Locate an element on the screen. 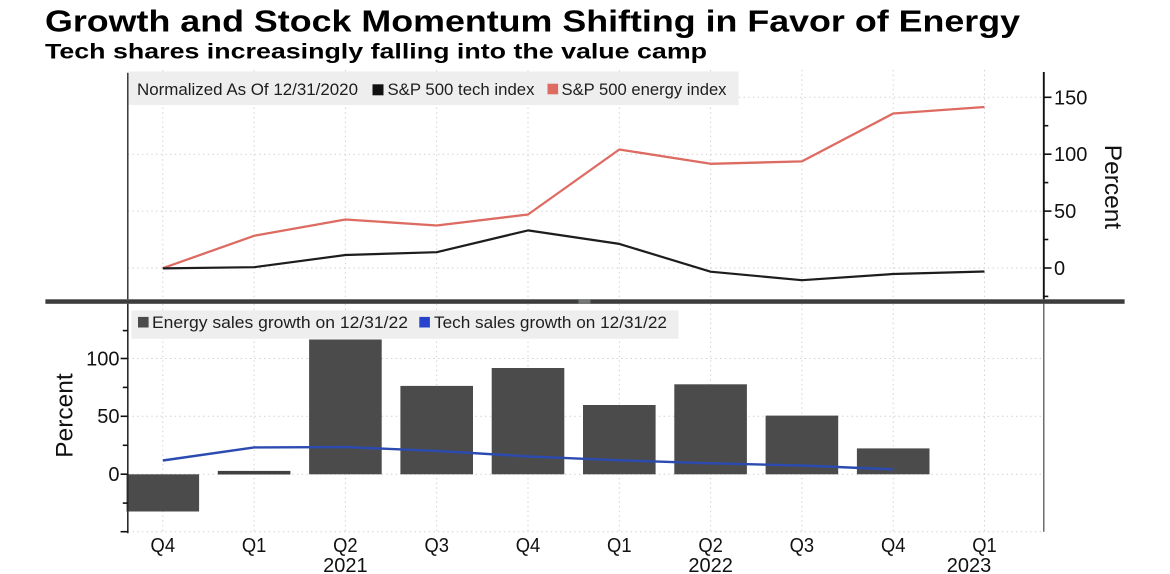  svg-text: 2023 is located at coordinates (969, 564).